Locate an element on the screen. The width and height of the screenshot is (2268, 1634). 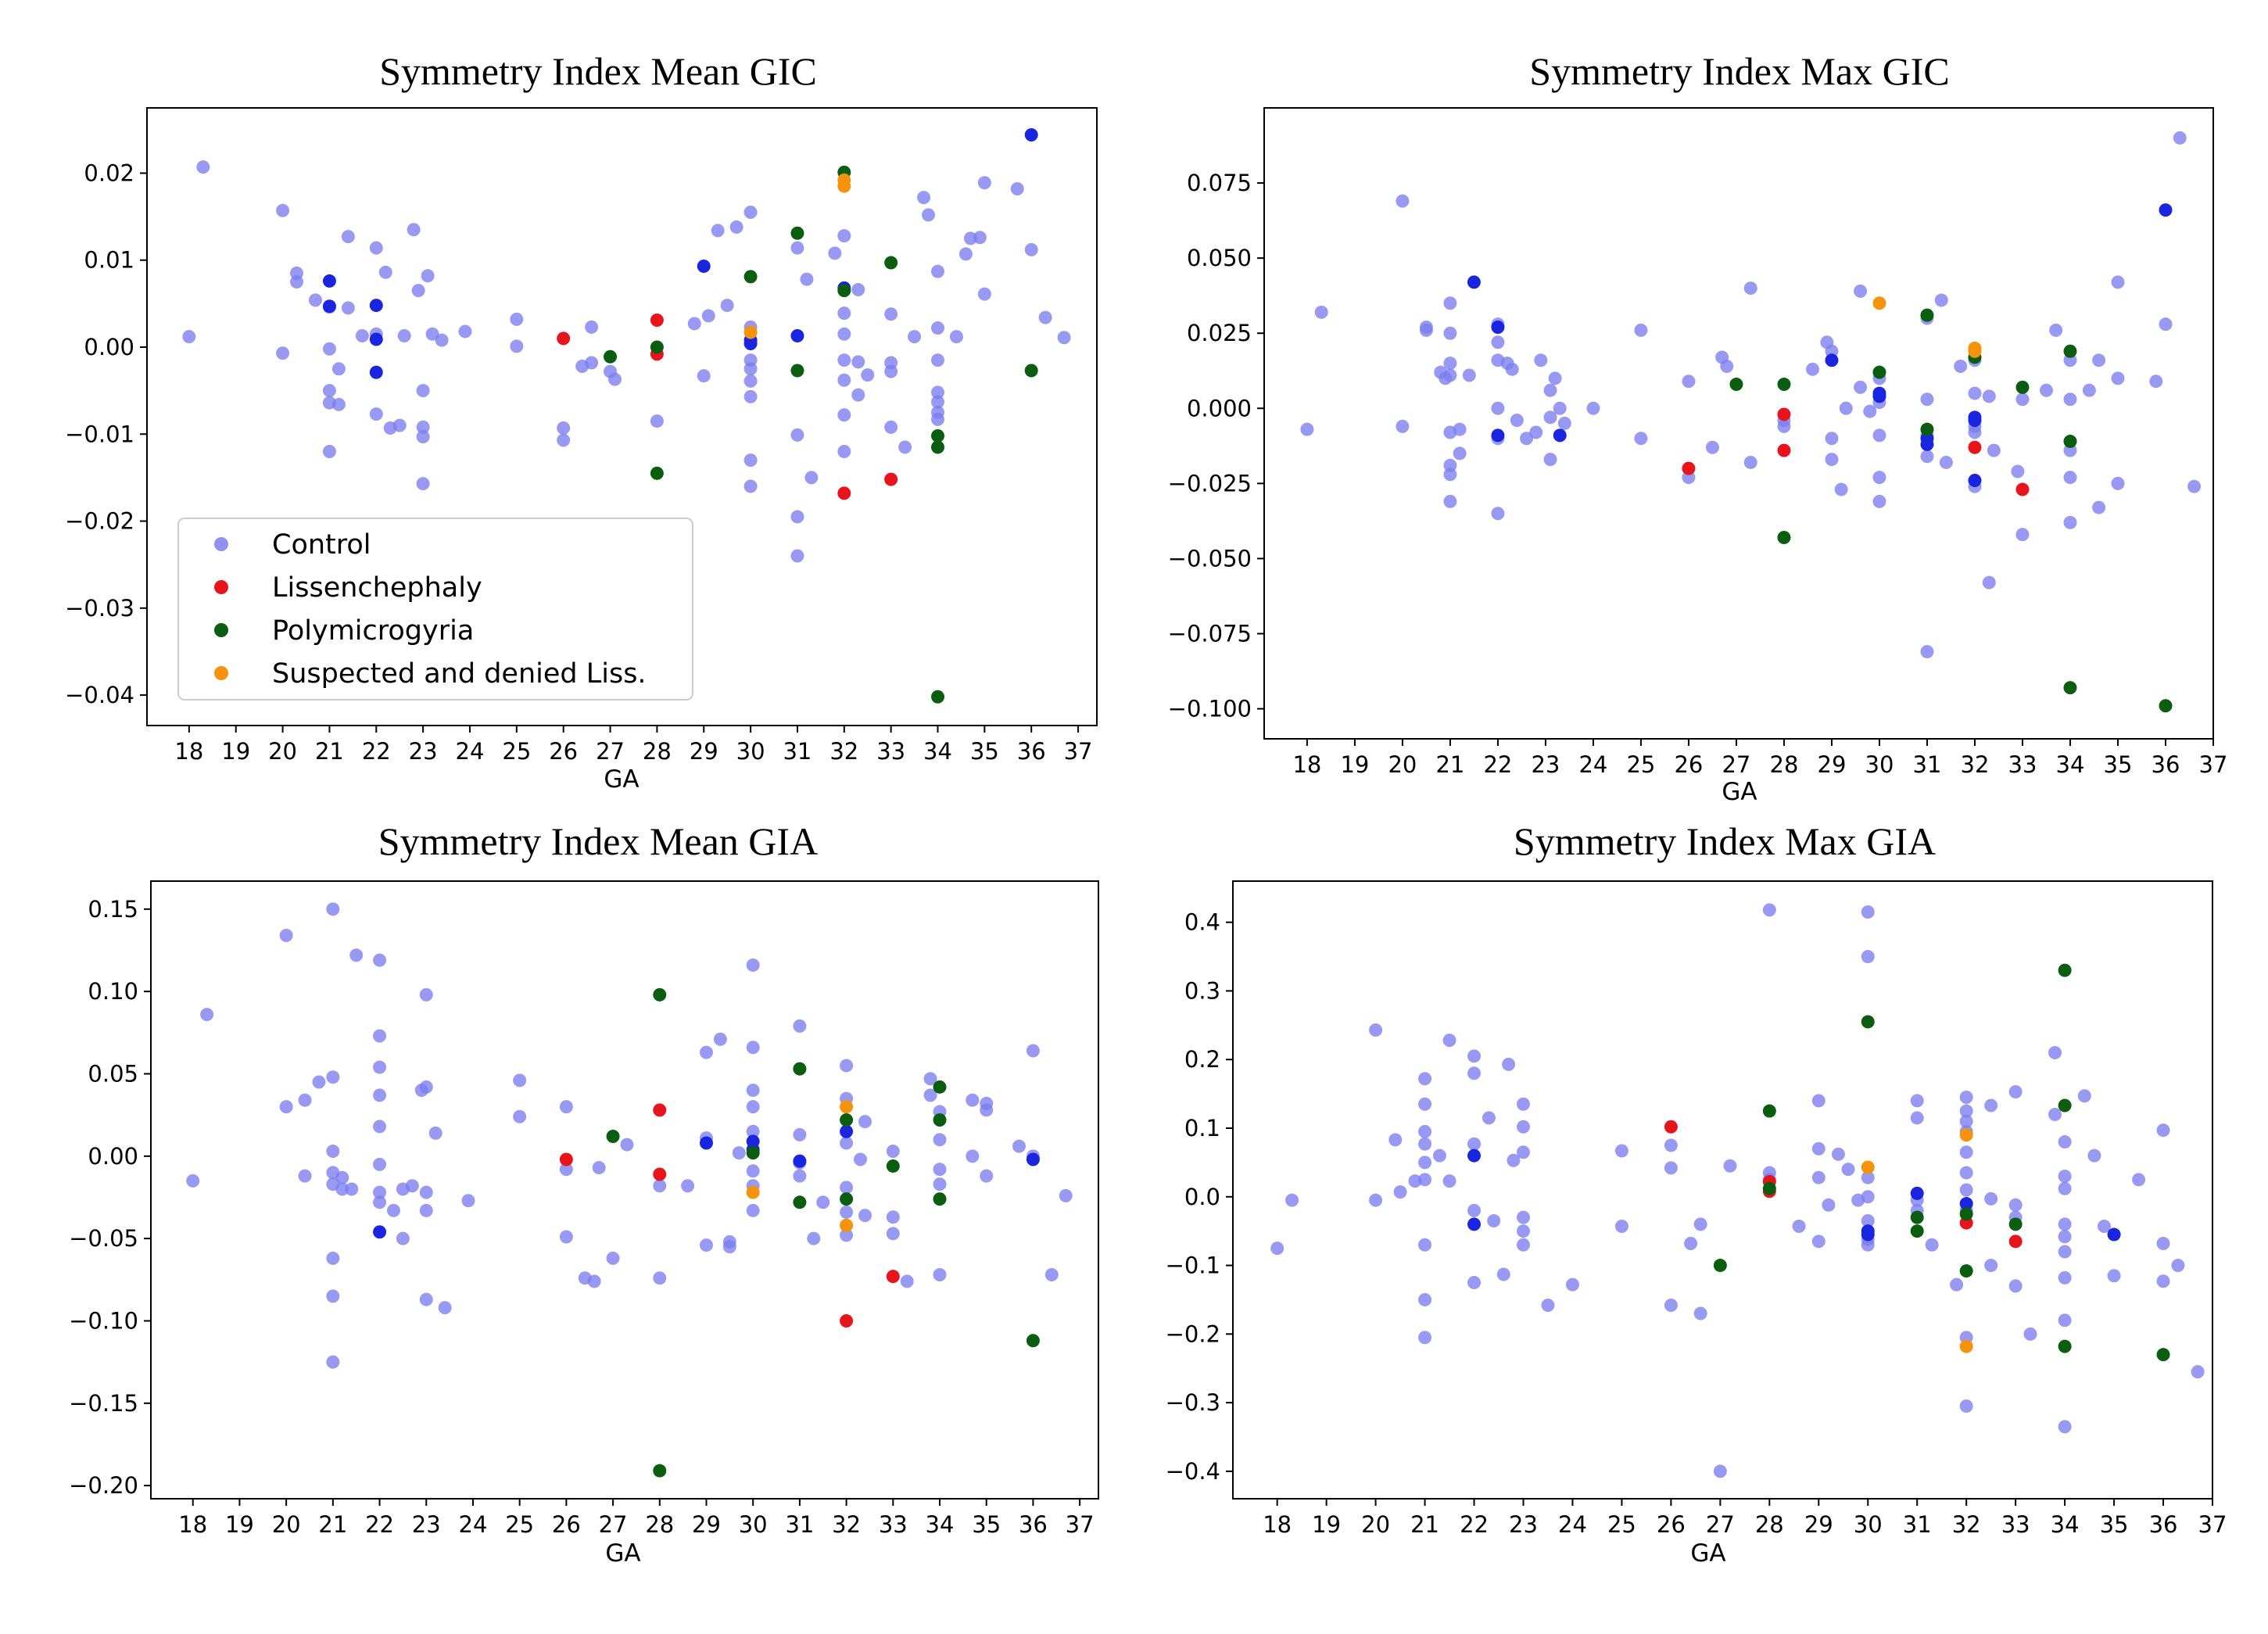
x-tick-label: 25 is located at coordinates (516, 752).